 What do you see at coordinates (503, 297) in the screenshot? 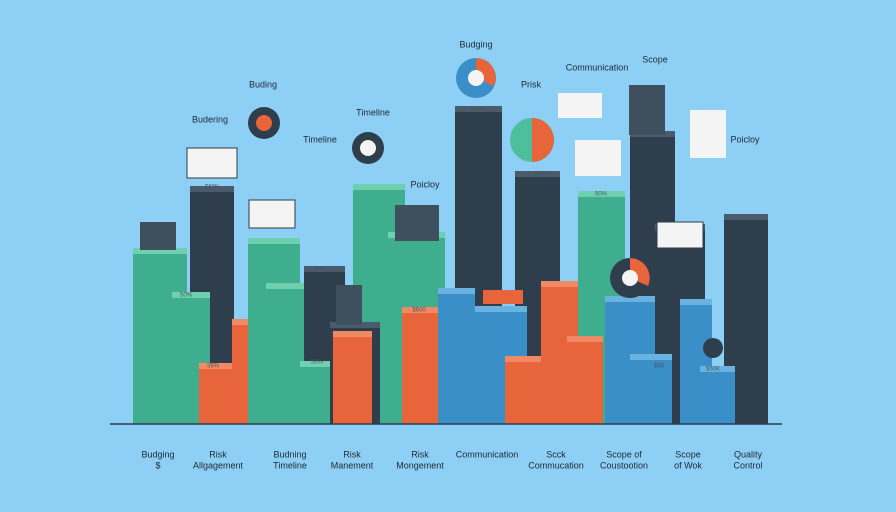
I see `book-icon` at bounding box center [503, 297].